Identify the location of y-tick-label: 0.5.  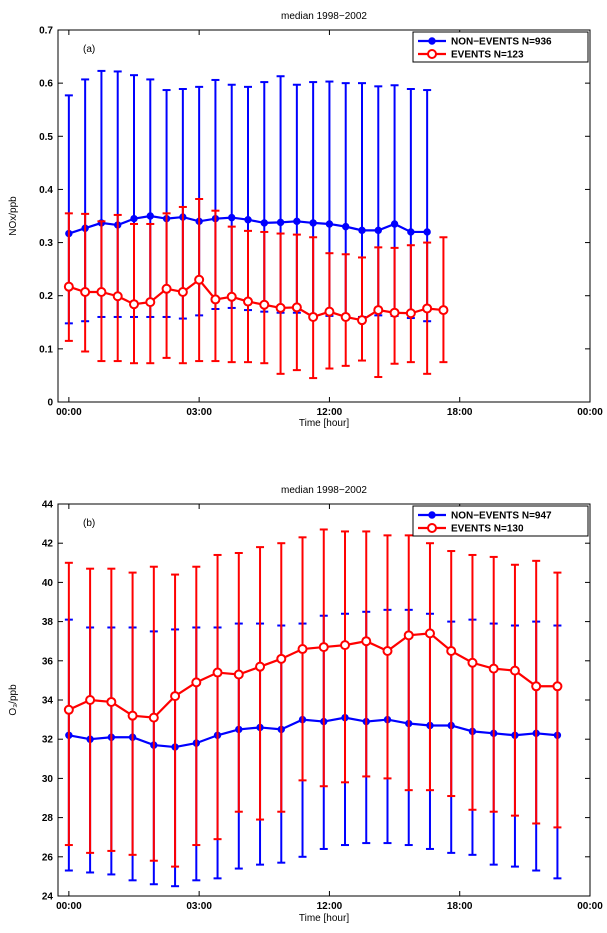
(46, 137).